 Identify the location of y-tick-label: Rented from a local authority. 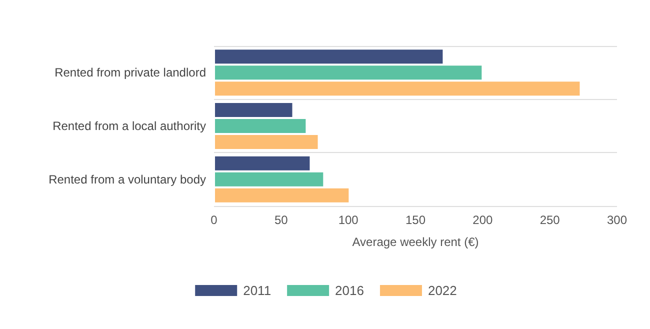
(129, 126).